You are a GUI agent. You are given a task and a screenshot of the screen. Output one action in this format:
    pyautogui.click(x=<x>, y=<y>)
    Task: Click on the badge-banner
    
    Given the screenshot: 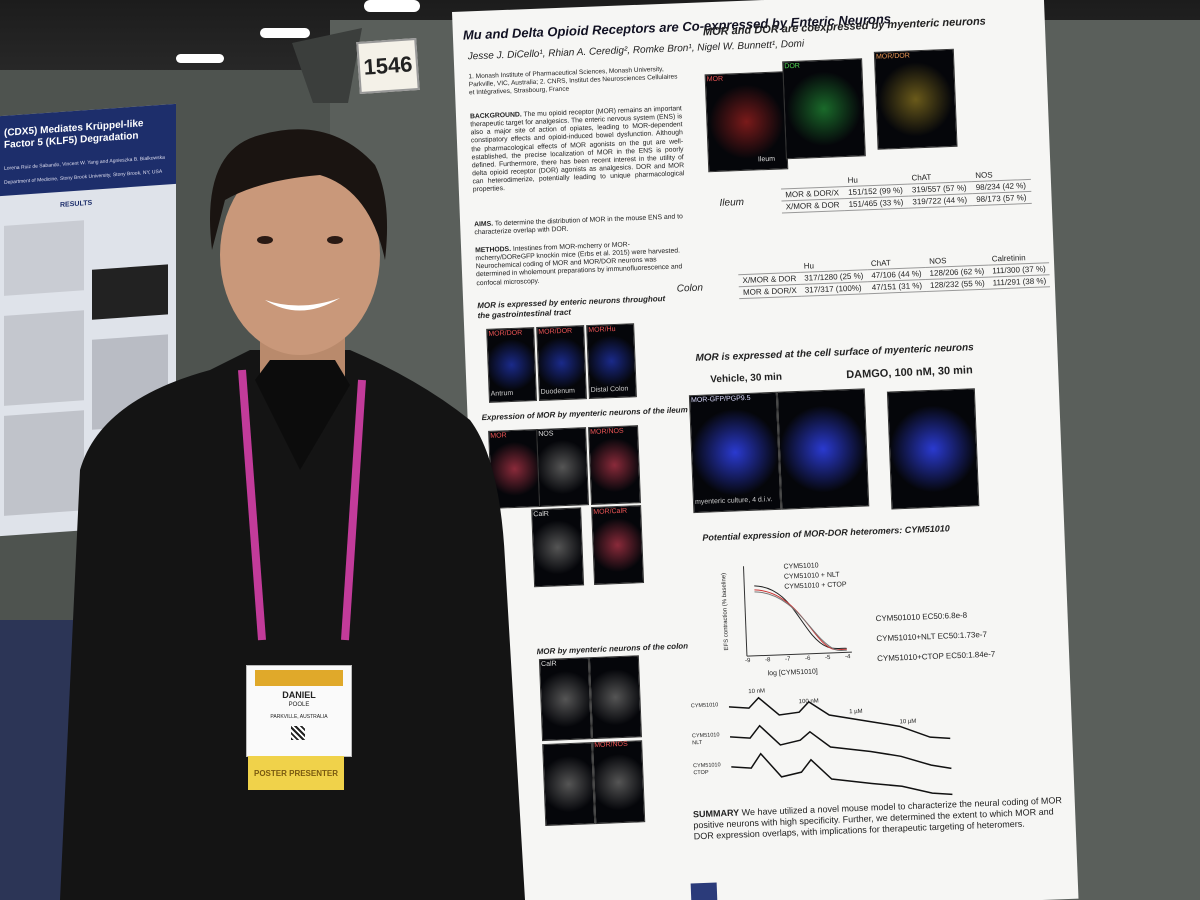 What is the action you would take?
    pyautogui.click(x=299, y=678)
    